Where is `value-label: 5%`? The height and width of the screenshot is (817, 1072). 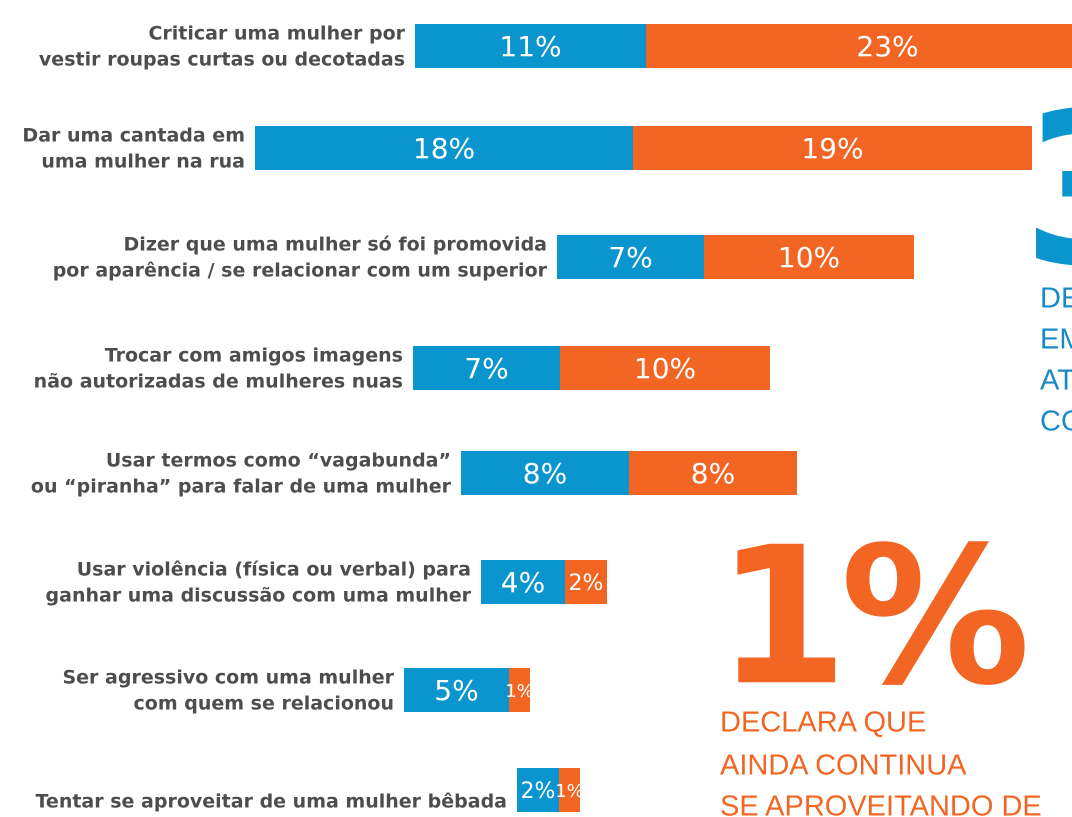 value-label: 5% is located at coordinates (456, 690).